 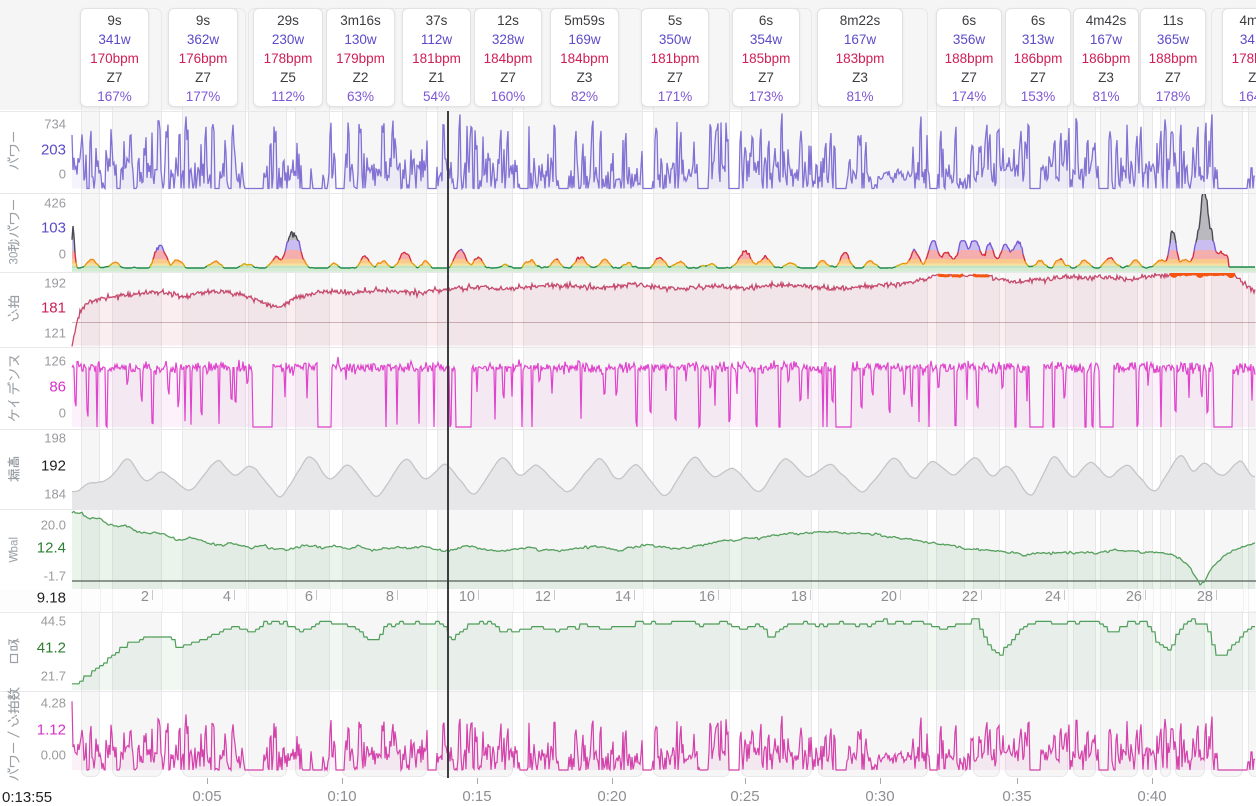 I want to click on svg-text: a, so click(x=15, y=542).